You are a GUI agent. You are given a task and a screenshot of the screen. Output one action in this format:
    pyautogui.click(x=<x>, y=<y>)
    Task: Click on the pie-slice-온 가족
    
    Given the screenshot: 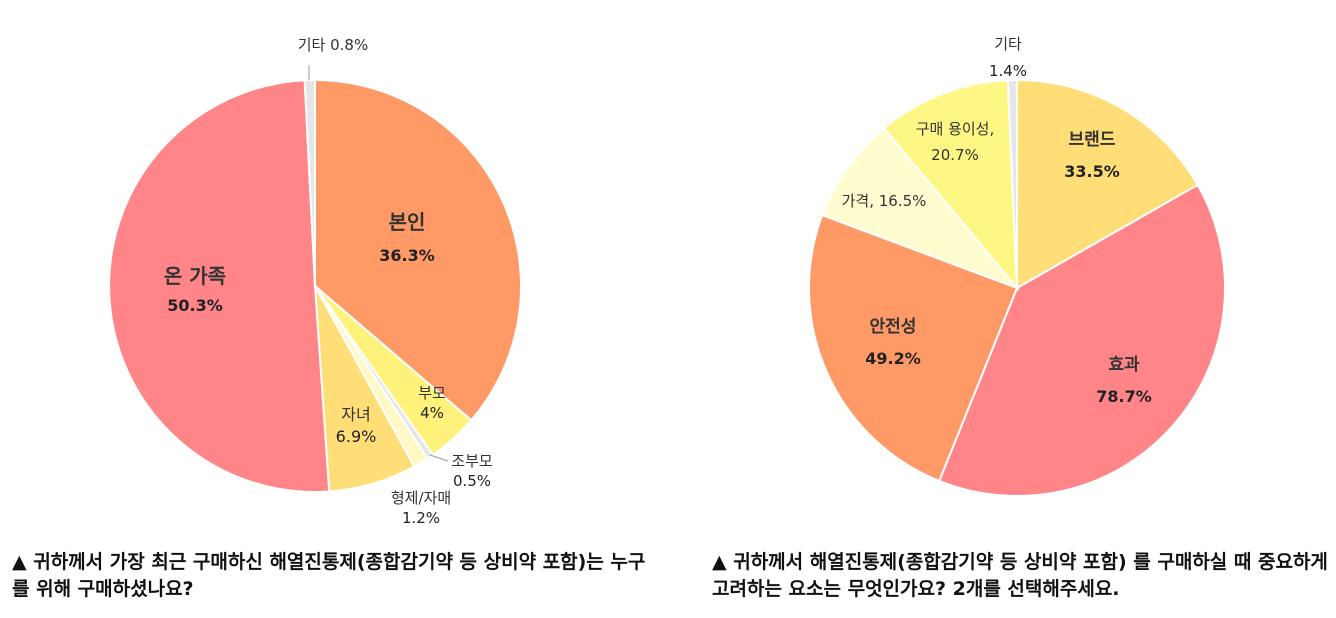 What is the action you would take?
    pyautogui.click(x=219, y=286)
    